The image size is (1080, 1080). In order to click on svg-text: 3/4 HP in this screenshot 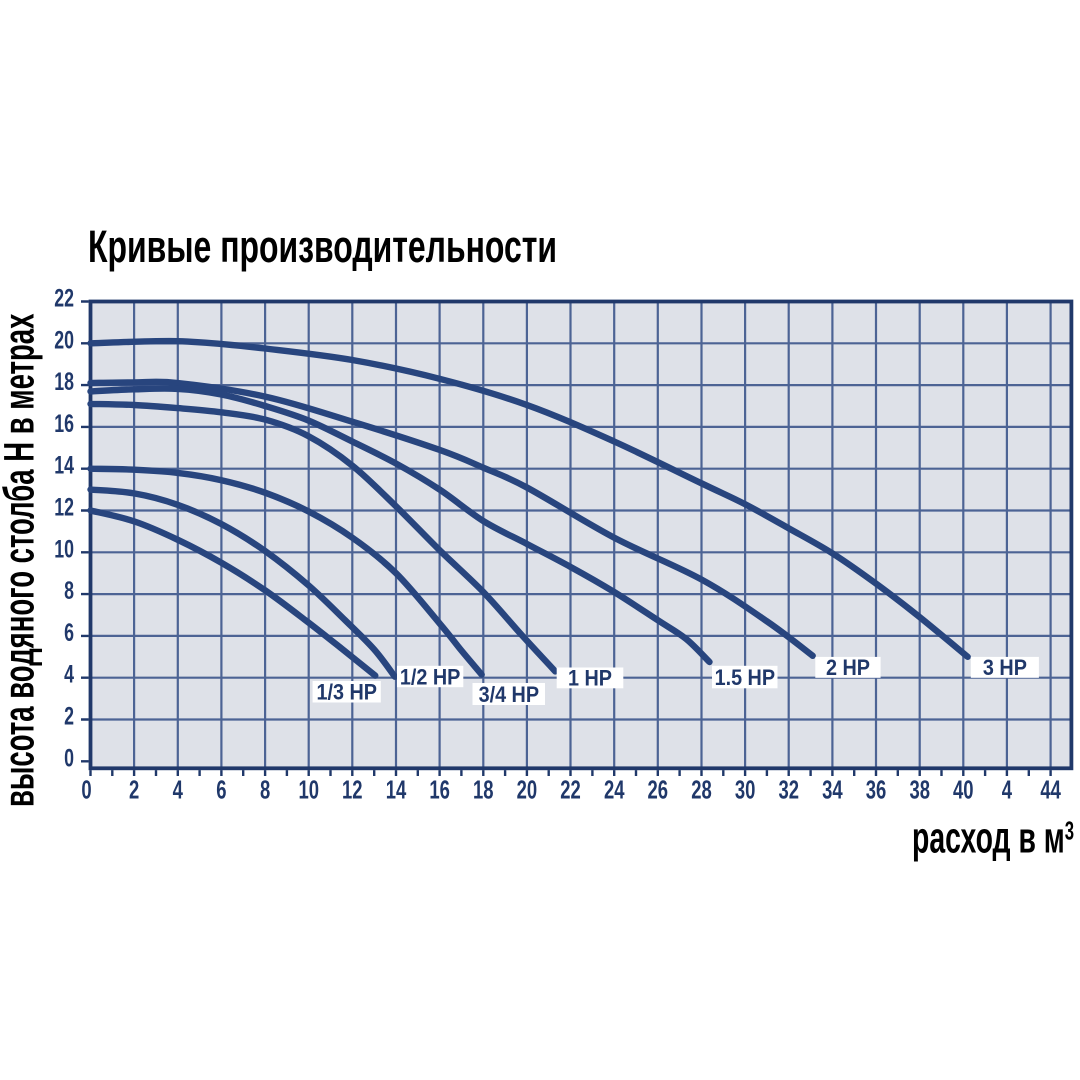, I will do `click(509, 695)`.